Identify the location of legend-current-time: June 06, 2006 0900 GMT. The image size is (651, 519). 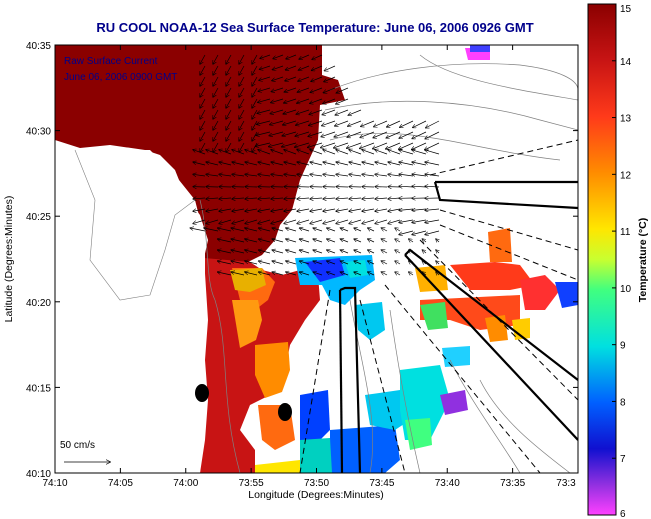
(120, 77).